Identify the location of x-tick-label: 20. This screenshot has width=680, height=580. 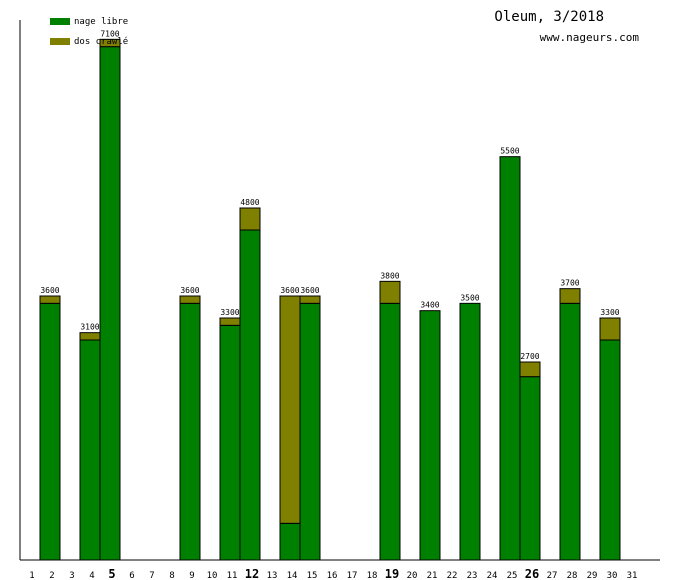
(412, 575).